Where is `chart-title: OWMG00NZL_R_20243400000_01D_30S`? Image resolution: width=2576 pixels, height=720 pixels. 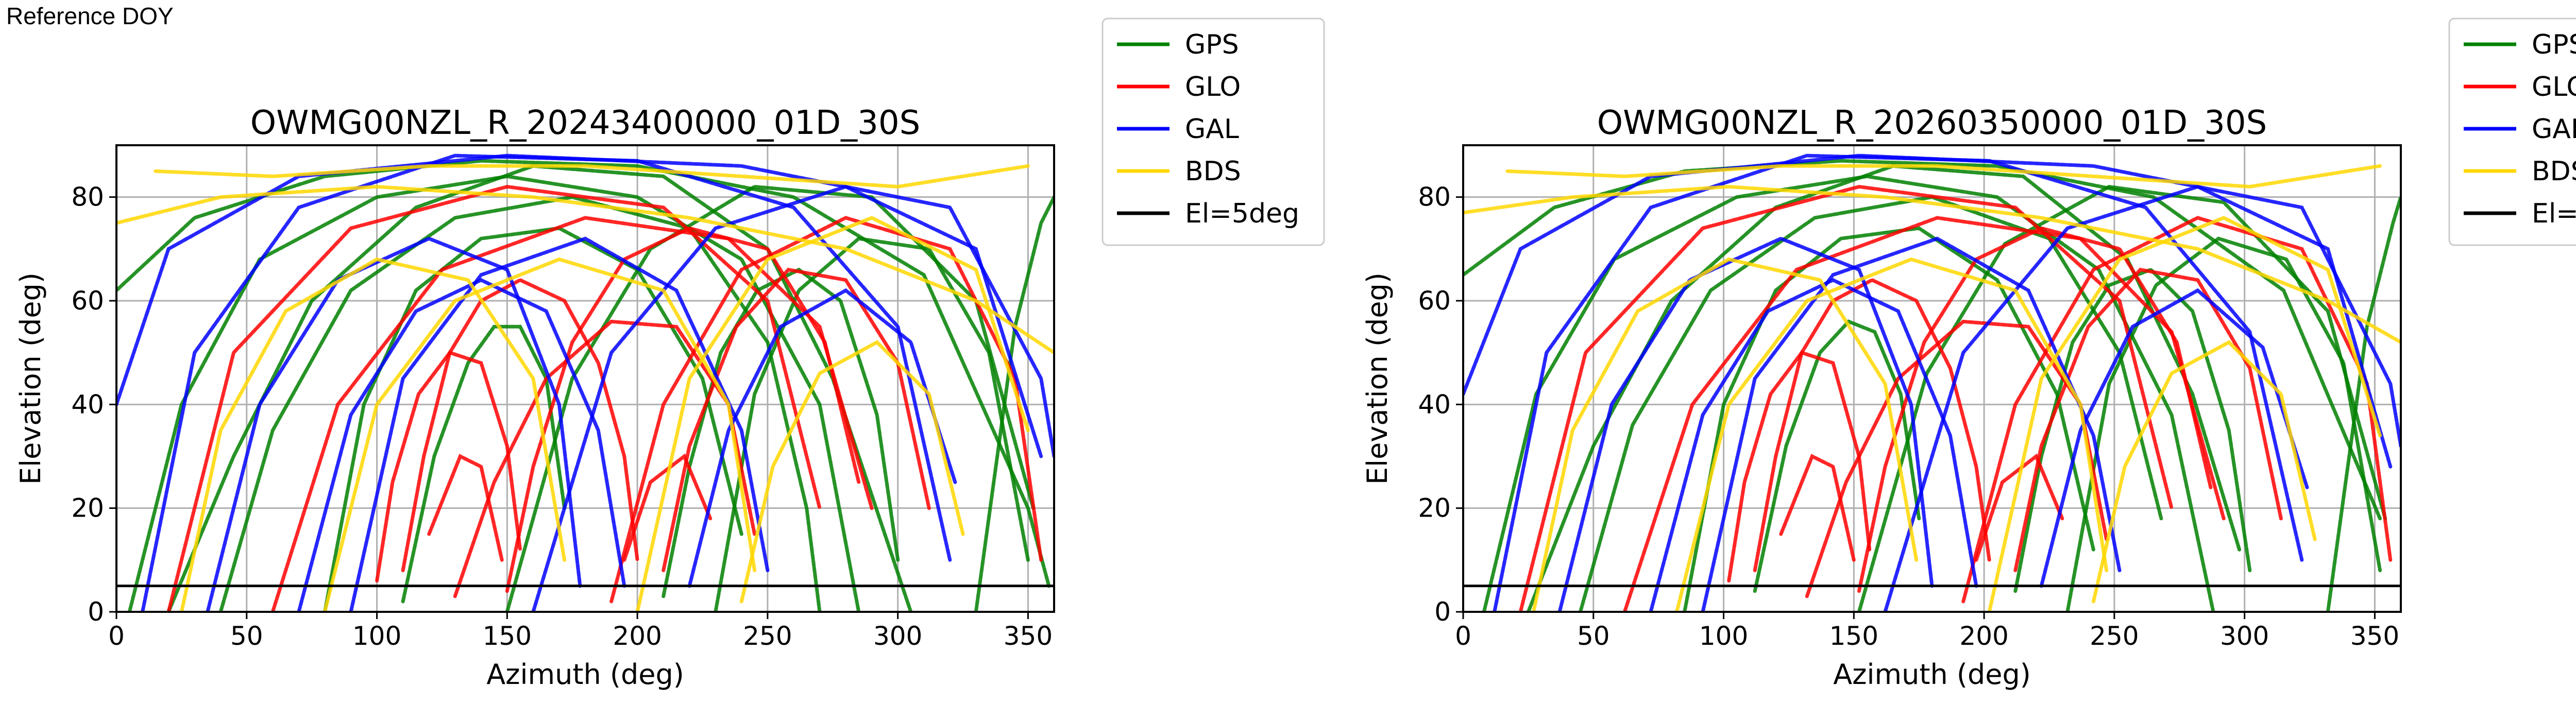
chart-title: OWMG00NZL_R_20243400000_01D_30S is located at coordinates (585, 123).